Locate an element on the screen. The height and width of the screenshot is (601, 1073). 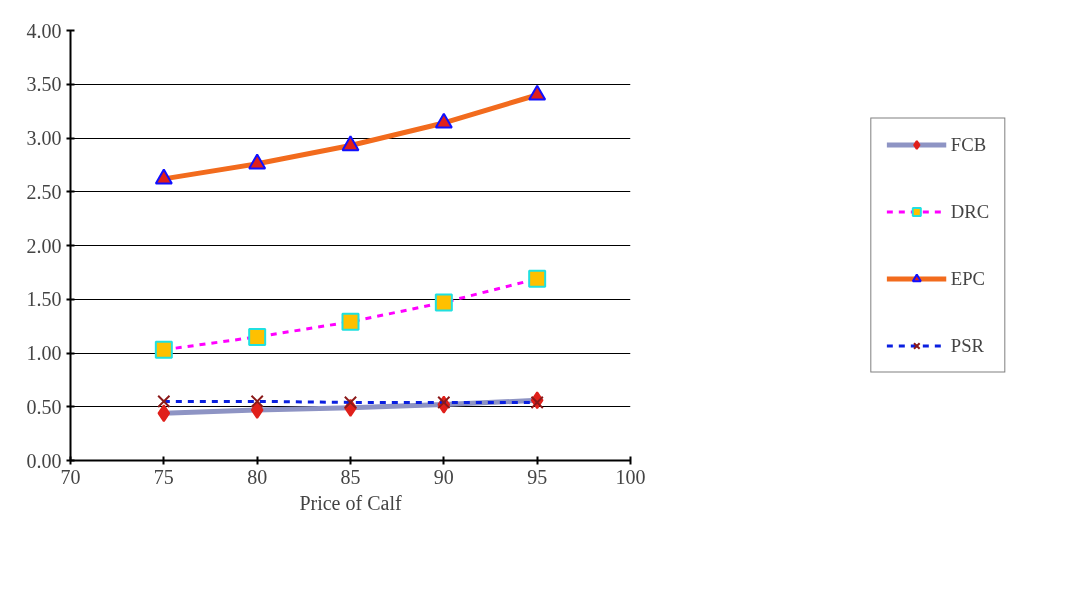
legend-label: DRC is located at coordinates (970, 211).